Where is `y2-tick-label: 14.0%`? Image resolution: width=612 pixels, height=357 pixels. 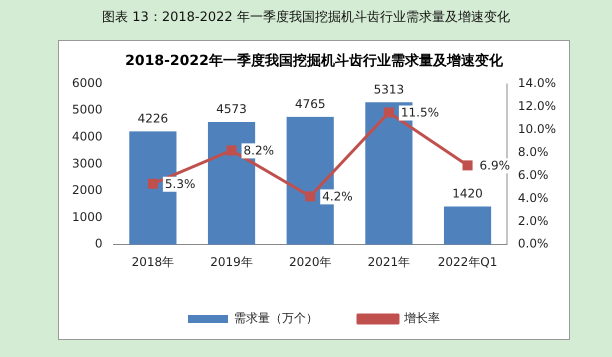
y2-tick-label: 14.0% is located at coordinates (537, 83).